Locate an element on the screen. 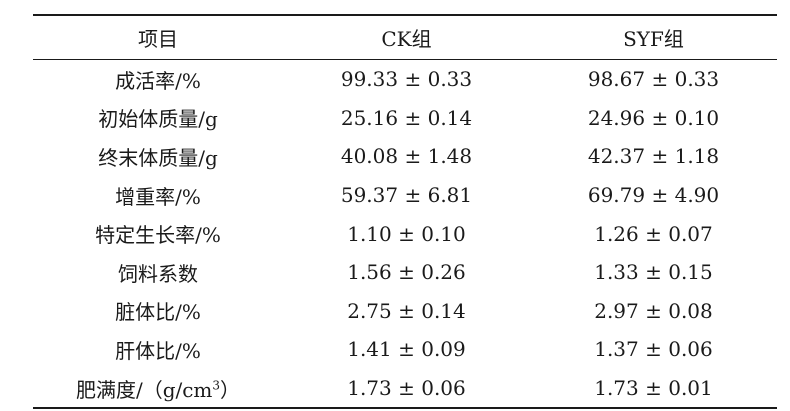 The width and height of the screenshot is (790, 411). syf-value: 1.73 ± 0.01 is located at coordinates (653, 388).